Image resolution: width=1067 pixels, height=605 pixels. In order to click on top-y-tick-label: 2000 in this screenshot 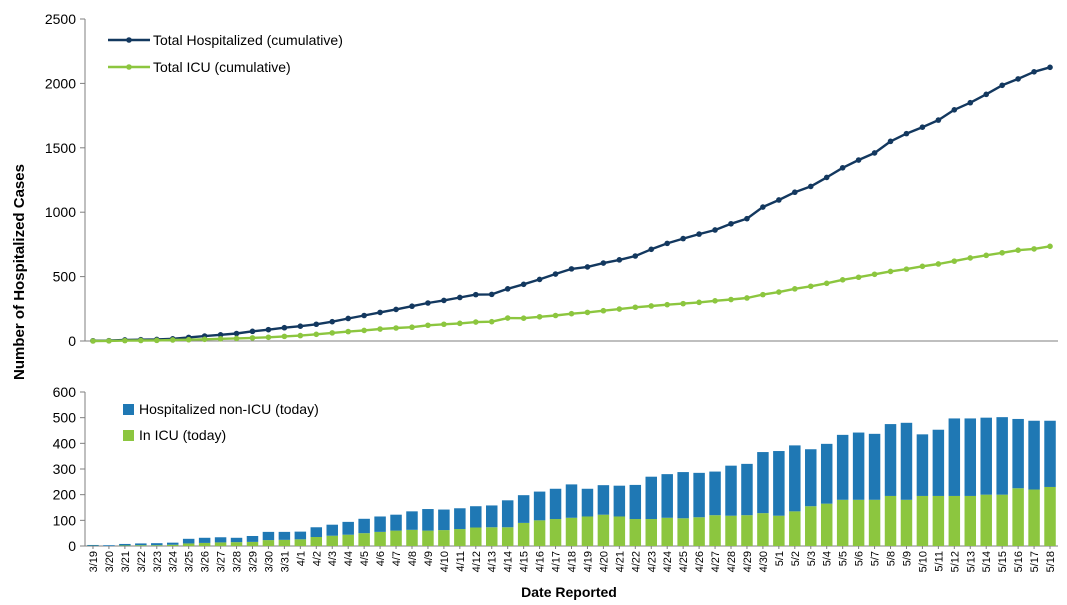, I will do `click(60, 83)`.